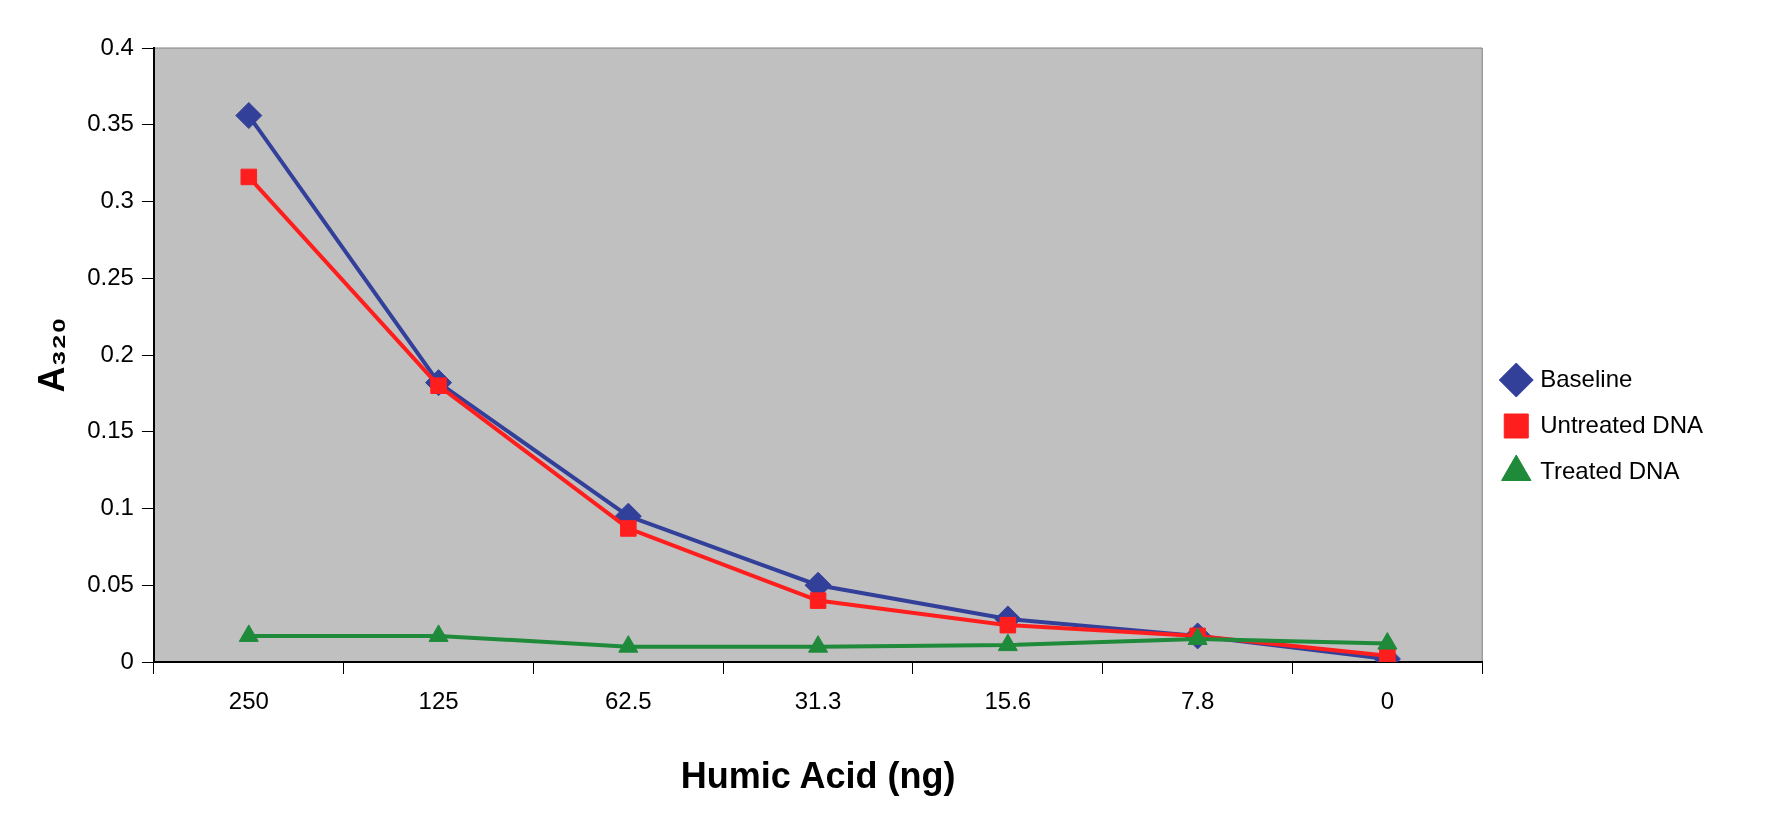  Describe the element at coordinates (51, 355) in the screenshot. I see `y-axis-title: A₃₂₀` at that location.